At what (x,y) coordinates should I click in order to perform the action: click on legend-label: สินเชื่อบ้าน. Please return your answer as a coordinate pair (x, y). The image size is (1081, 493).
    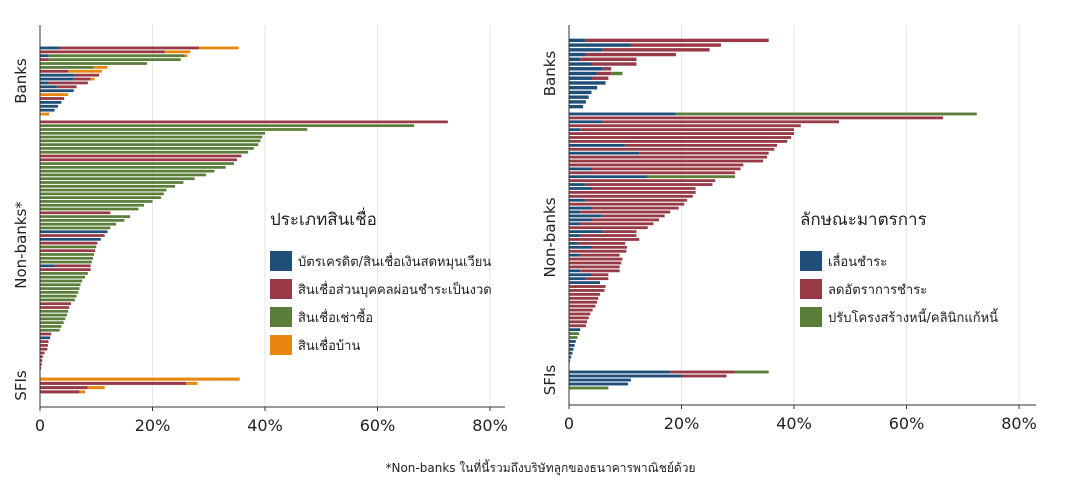
    Looking at the image, I should click on (329, 346).